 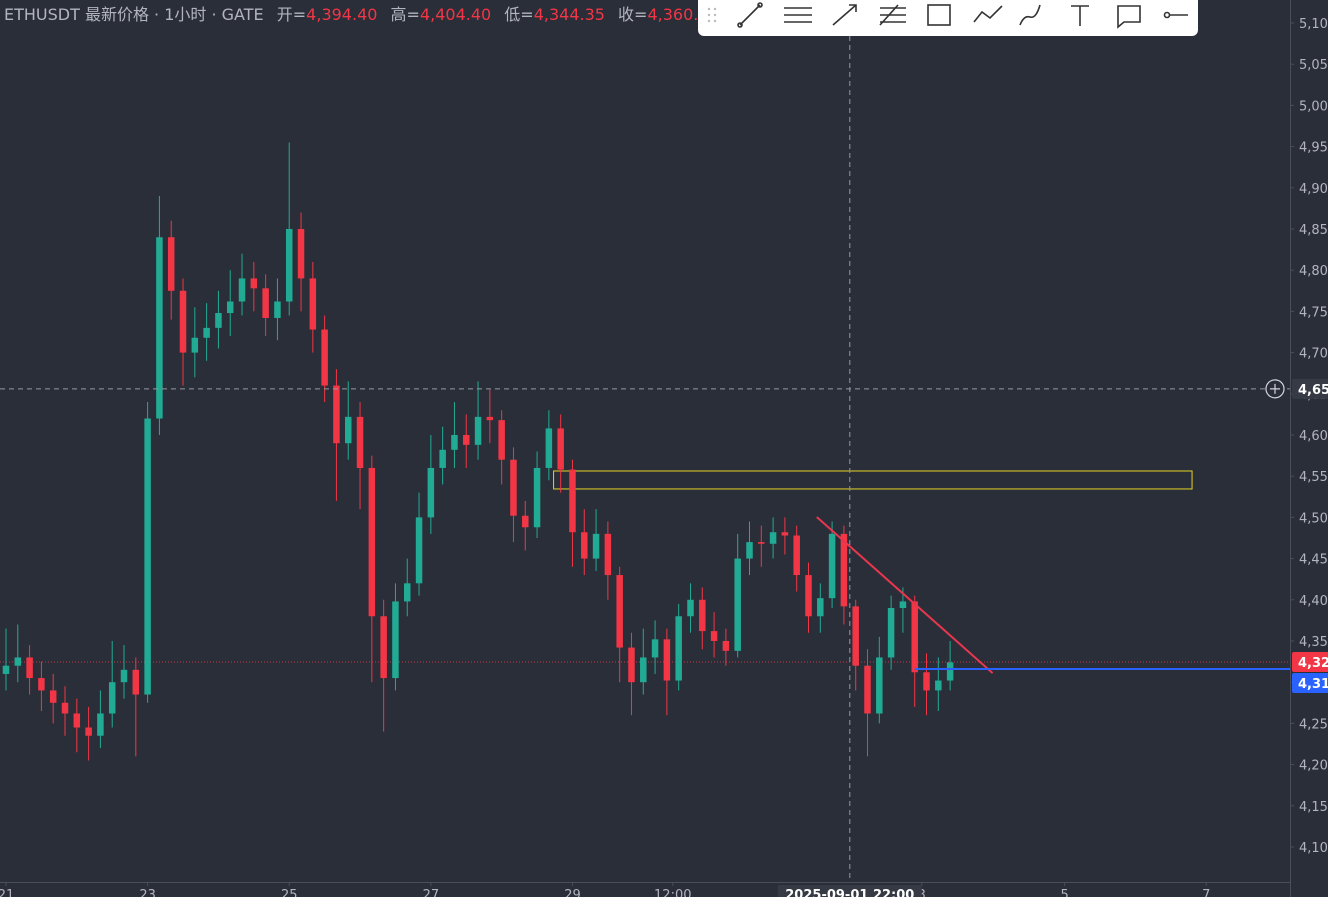 I want to click on drawing-toolbar, so click(x=948, y=18).